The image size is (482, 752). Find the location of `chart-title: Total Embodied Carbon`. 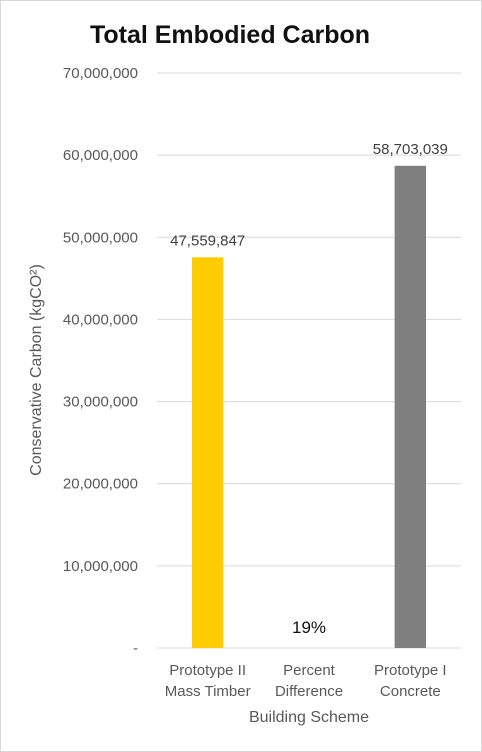

chart-title: Total Embodied Carbon is located at coordinates (230, 35).